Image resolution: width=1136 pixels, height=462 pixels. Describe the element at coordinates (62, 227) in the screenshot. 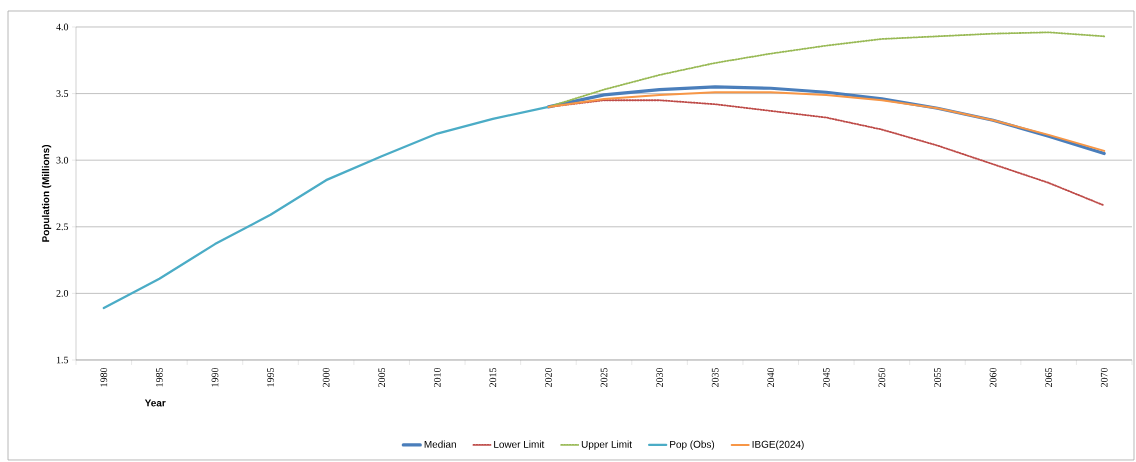

I see `y-tick-label: 2.5` at that location.